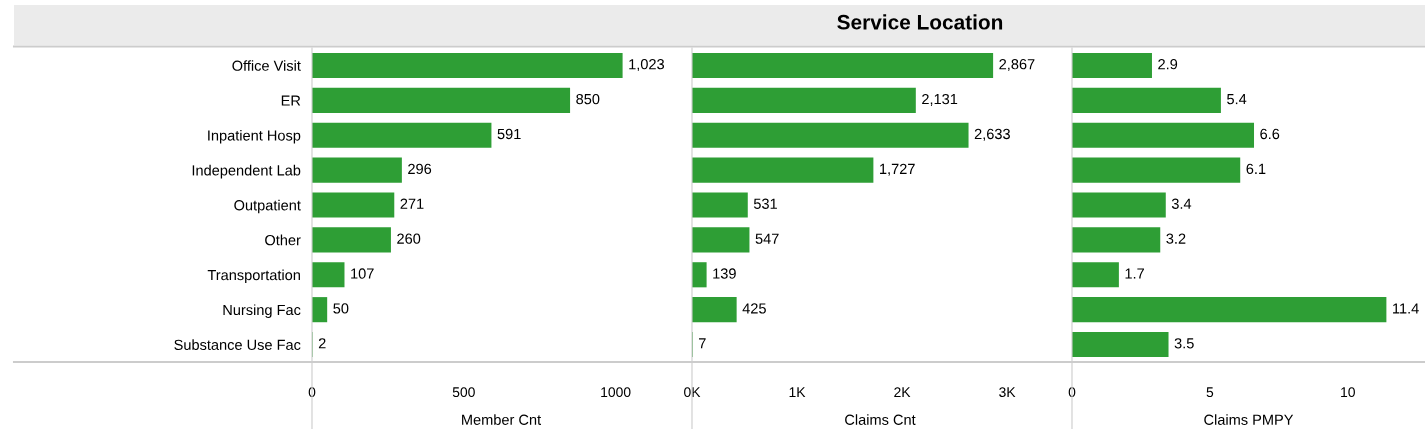 The image size is (1425, 429). What do you see at coordinates (409, 238) in the screenshot?
I see `data-label: 260` at bounding box center [409, 238].